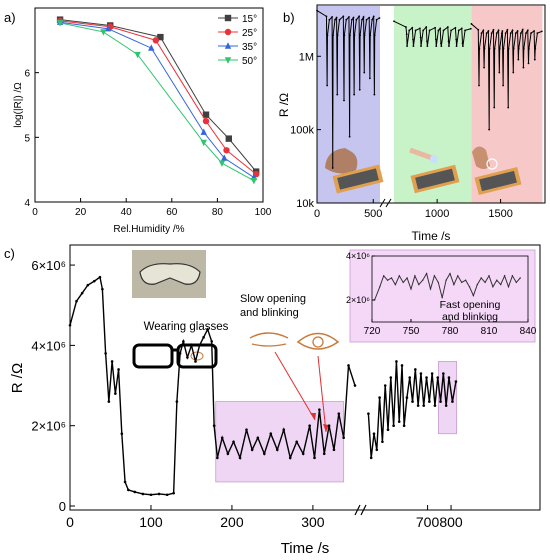 Image resolution: width=550 pixels, height=560 pixels. What do you see at coordinates (17, 378) in the screenshot?
I see `panel-c-y-axis-label: R /Ω` at bounding box center [17, 378].